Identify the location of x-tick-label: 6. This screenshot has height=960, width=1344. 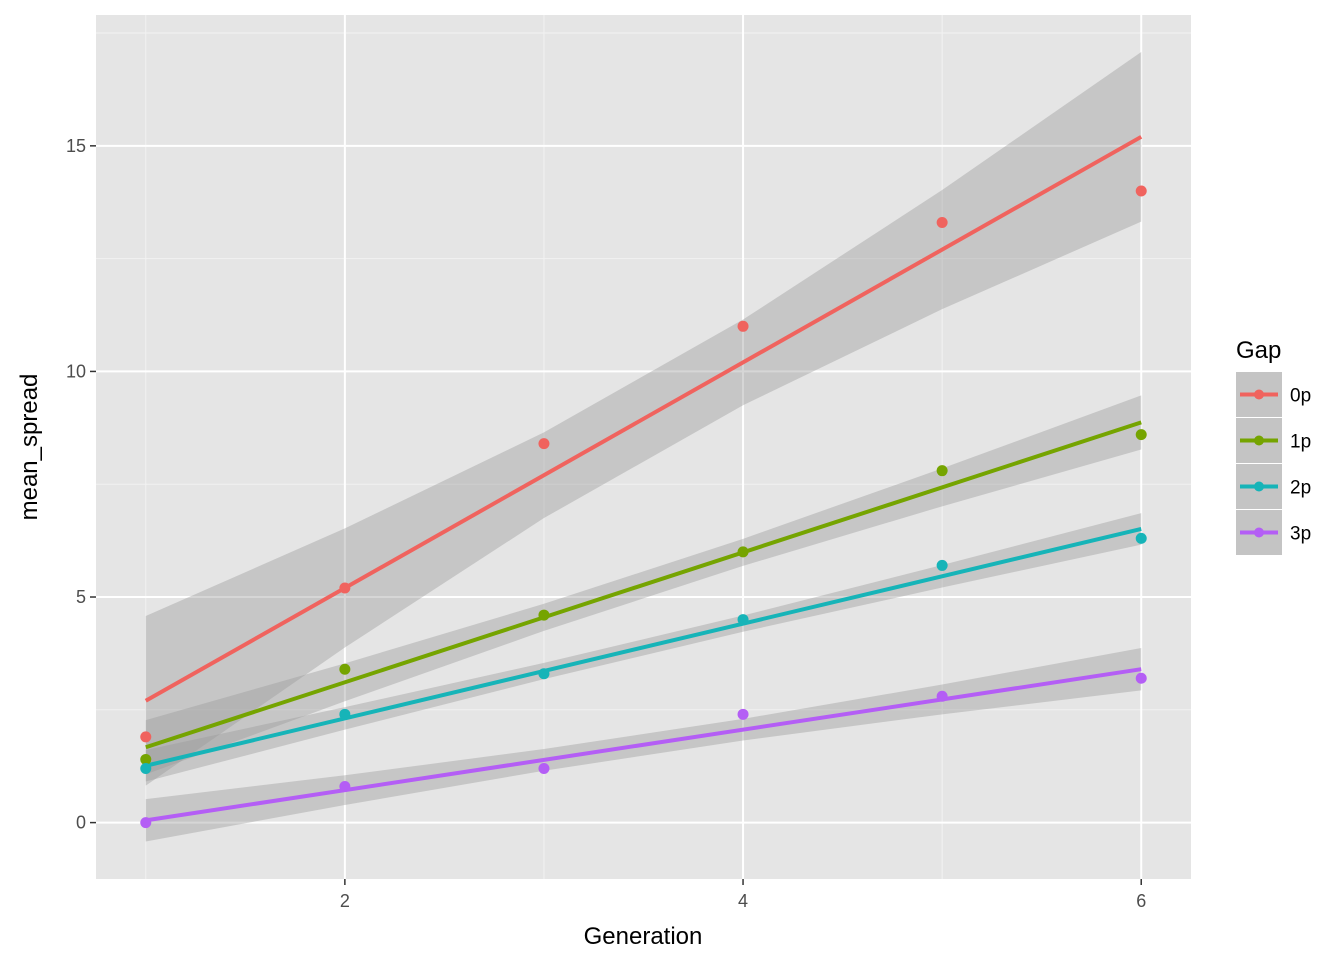
(1141, 901).